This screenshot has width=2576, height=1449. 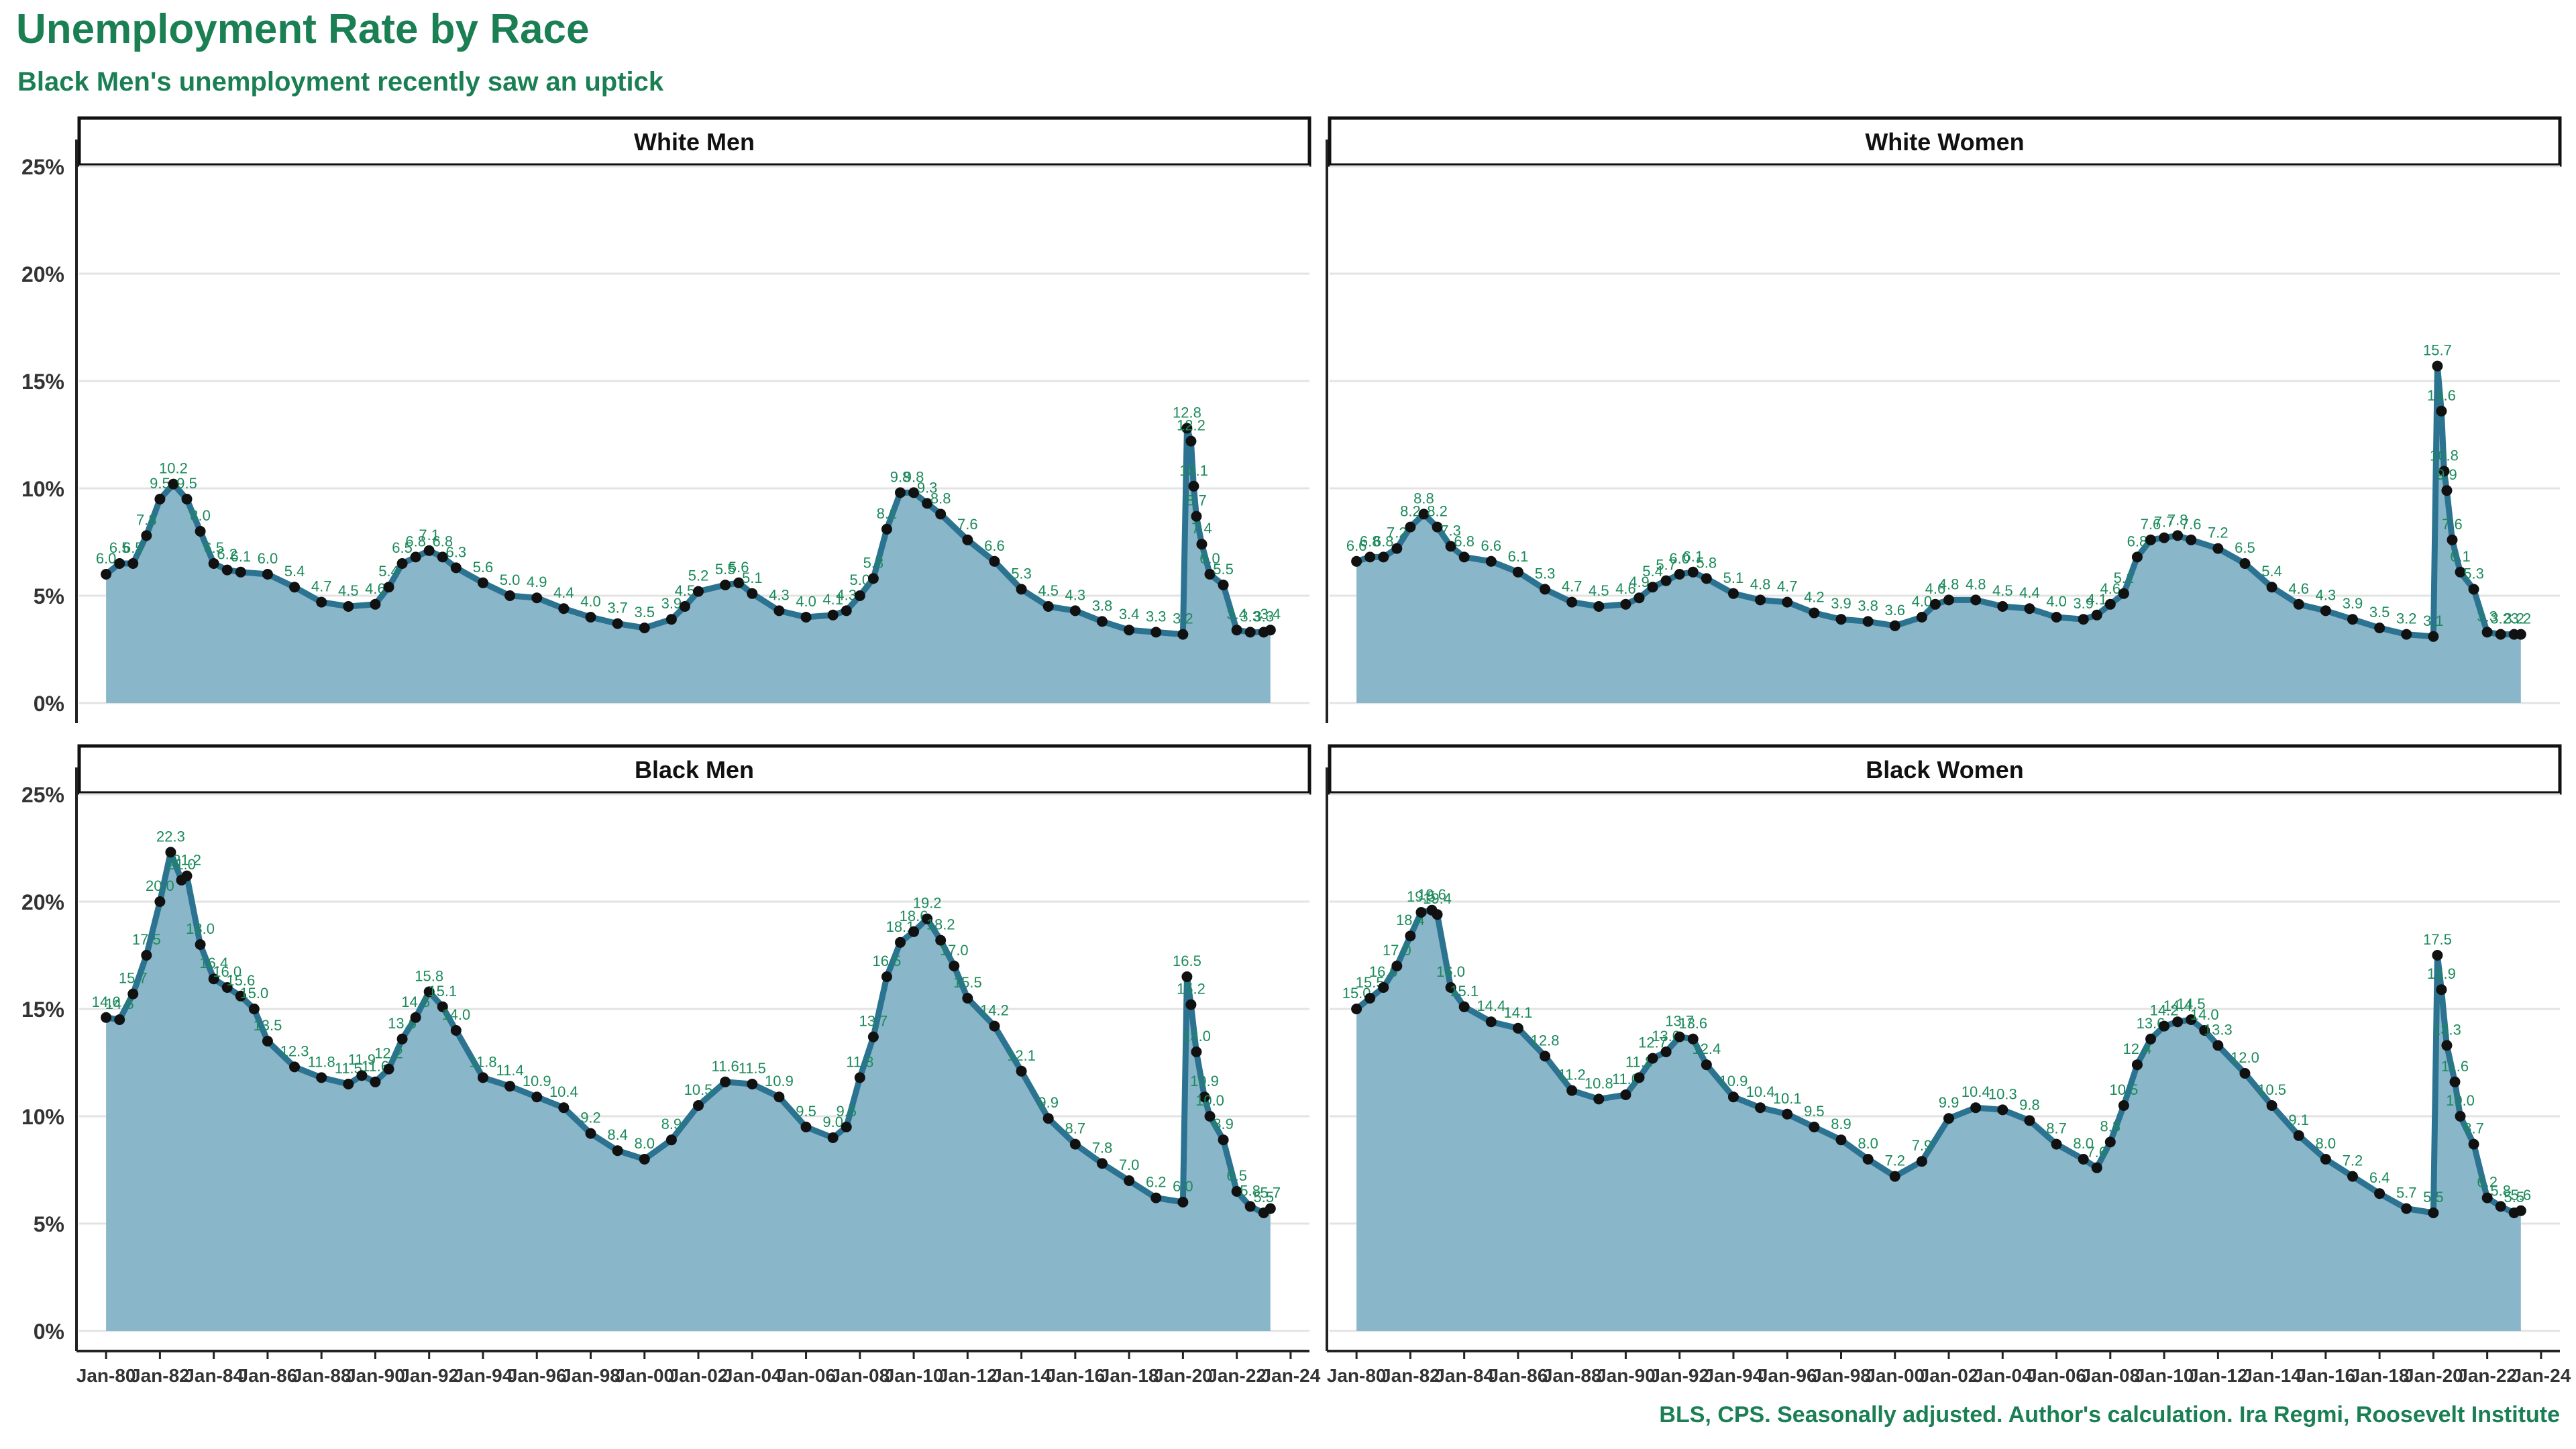 I want to click on x-tick-label: Jan-88, so click(x=322, y=1375).